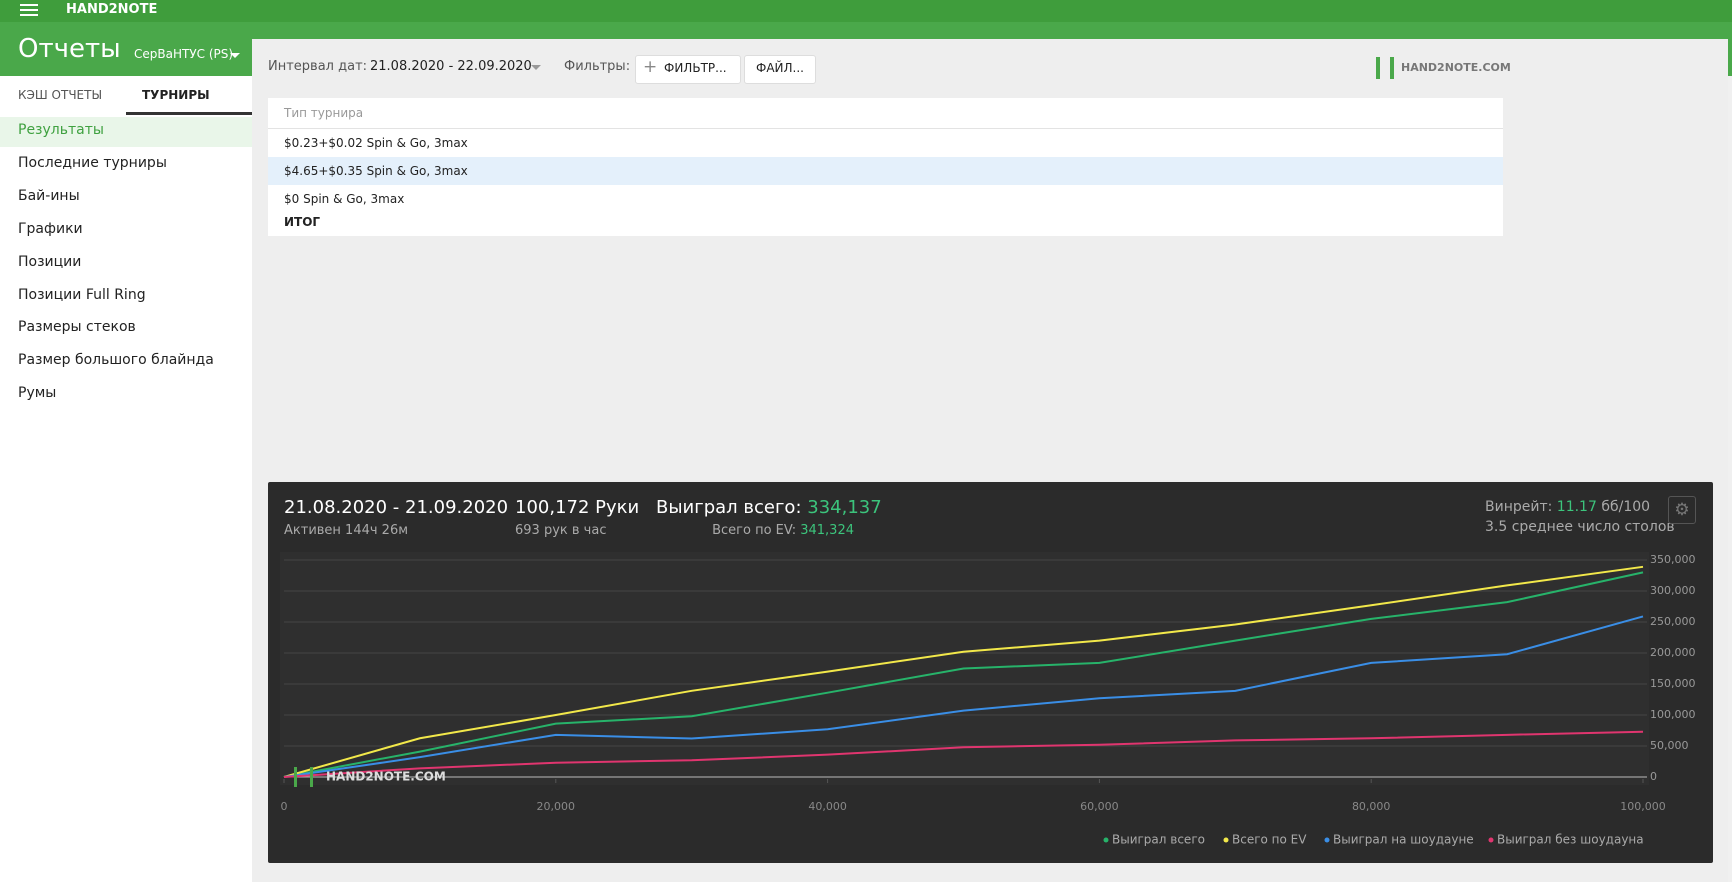 The width and height of the screenshot is (1732, 882). What do you see at coordinates (451, 66) in the screenshot?
I see `date-range: 21.08.2020 - 22.09.2020` at bounding box center [451, 66].